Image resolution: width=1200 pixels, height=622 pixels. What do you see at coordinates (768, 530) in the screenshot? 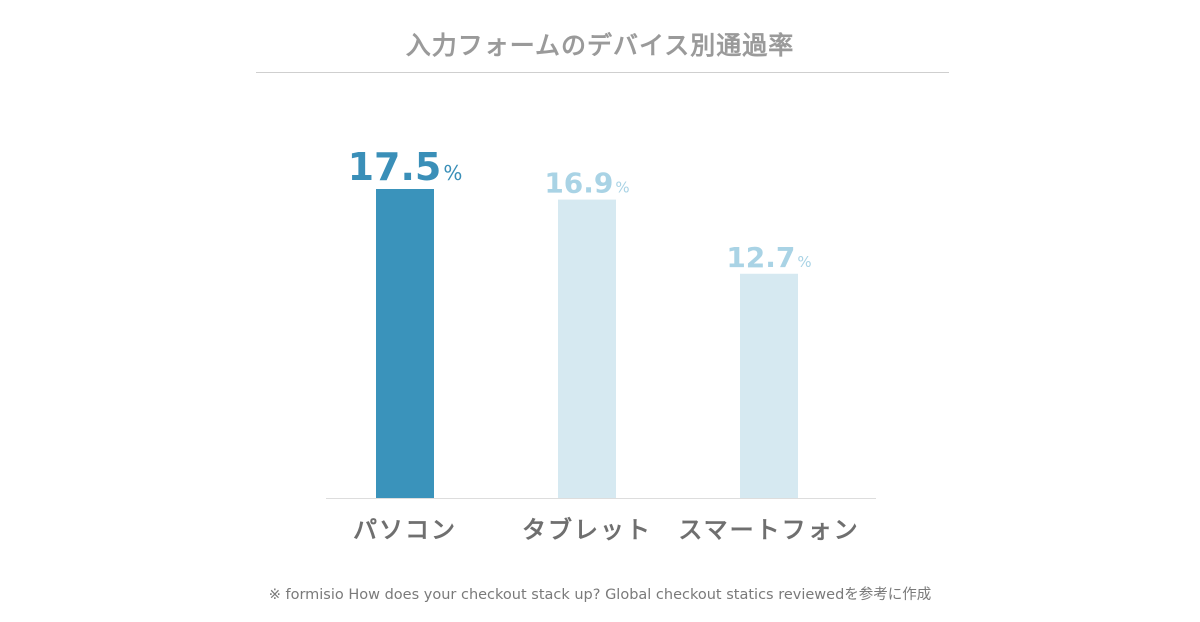
I see `category-label-3: スマートフォン` at bounding box center [768, 530].